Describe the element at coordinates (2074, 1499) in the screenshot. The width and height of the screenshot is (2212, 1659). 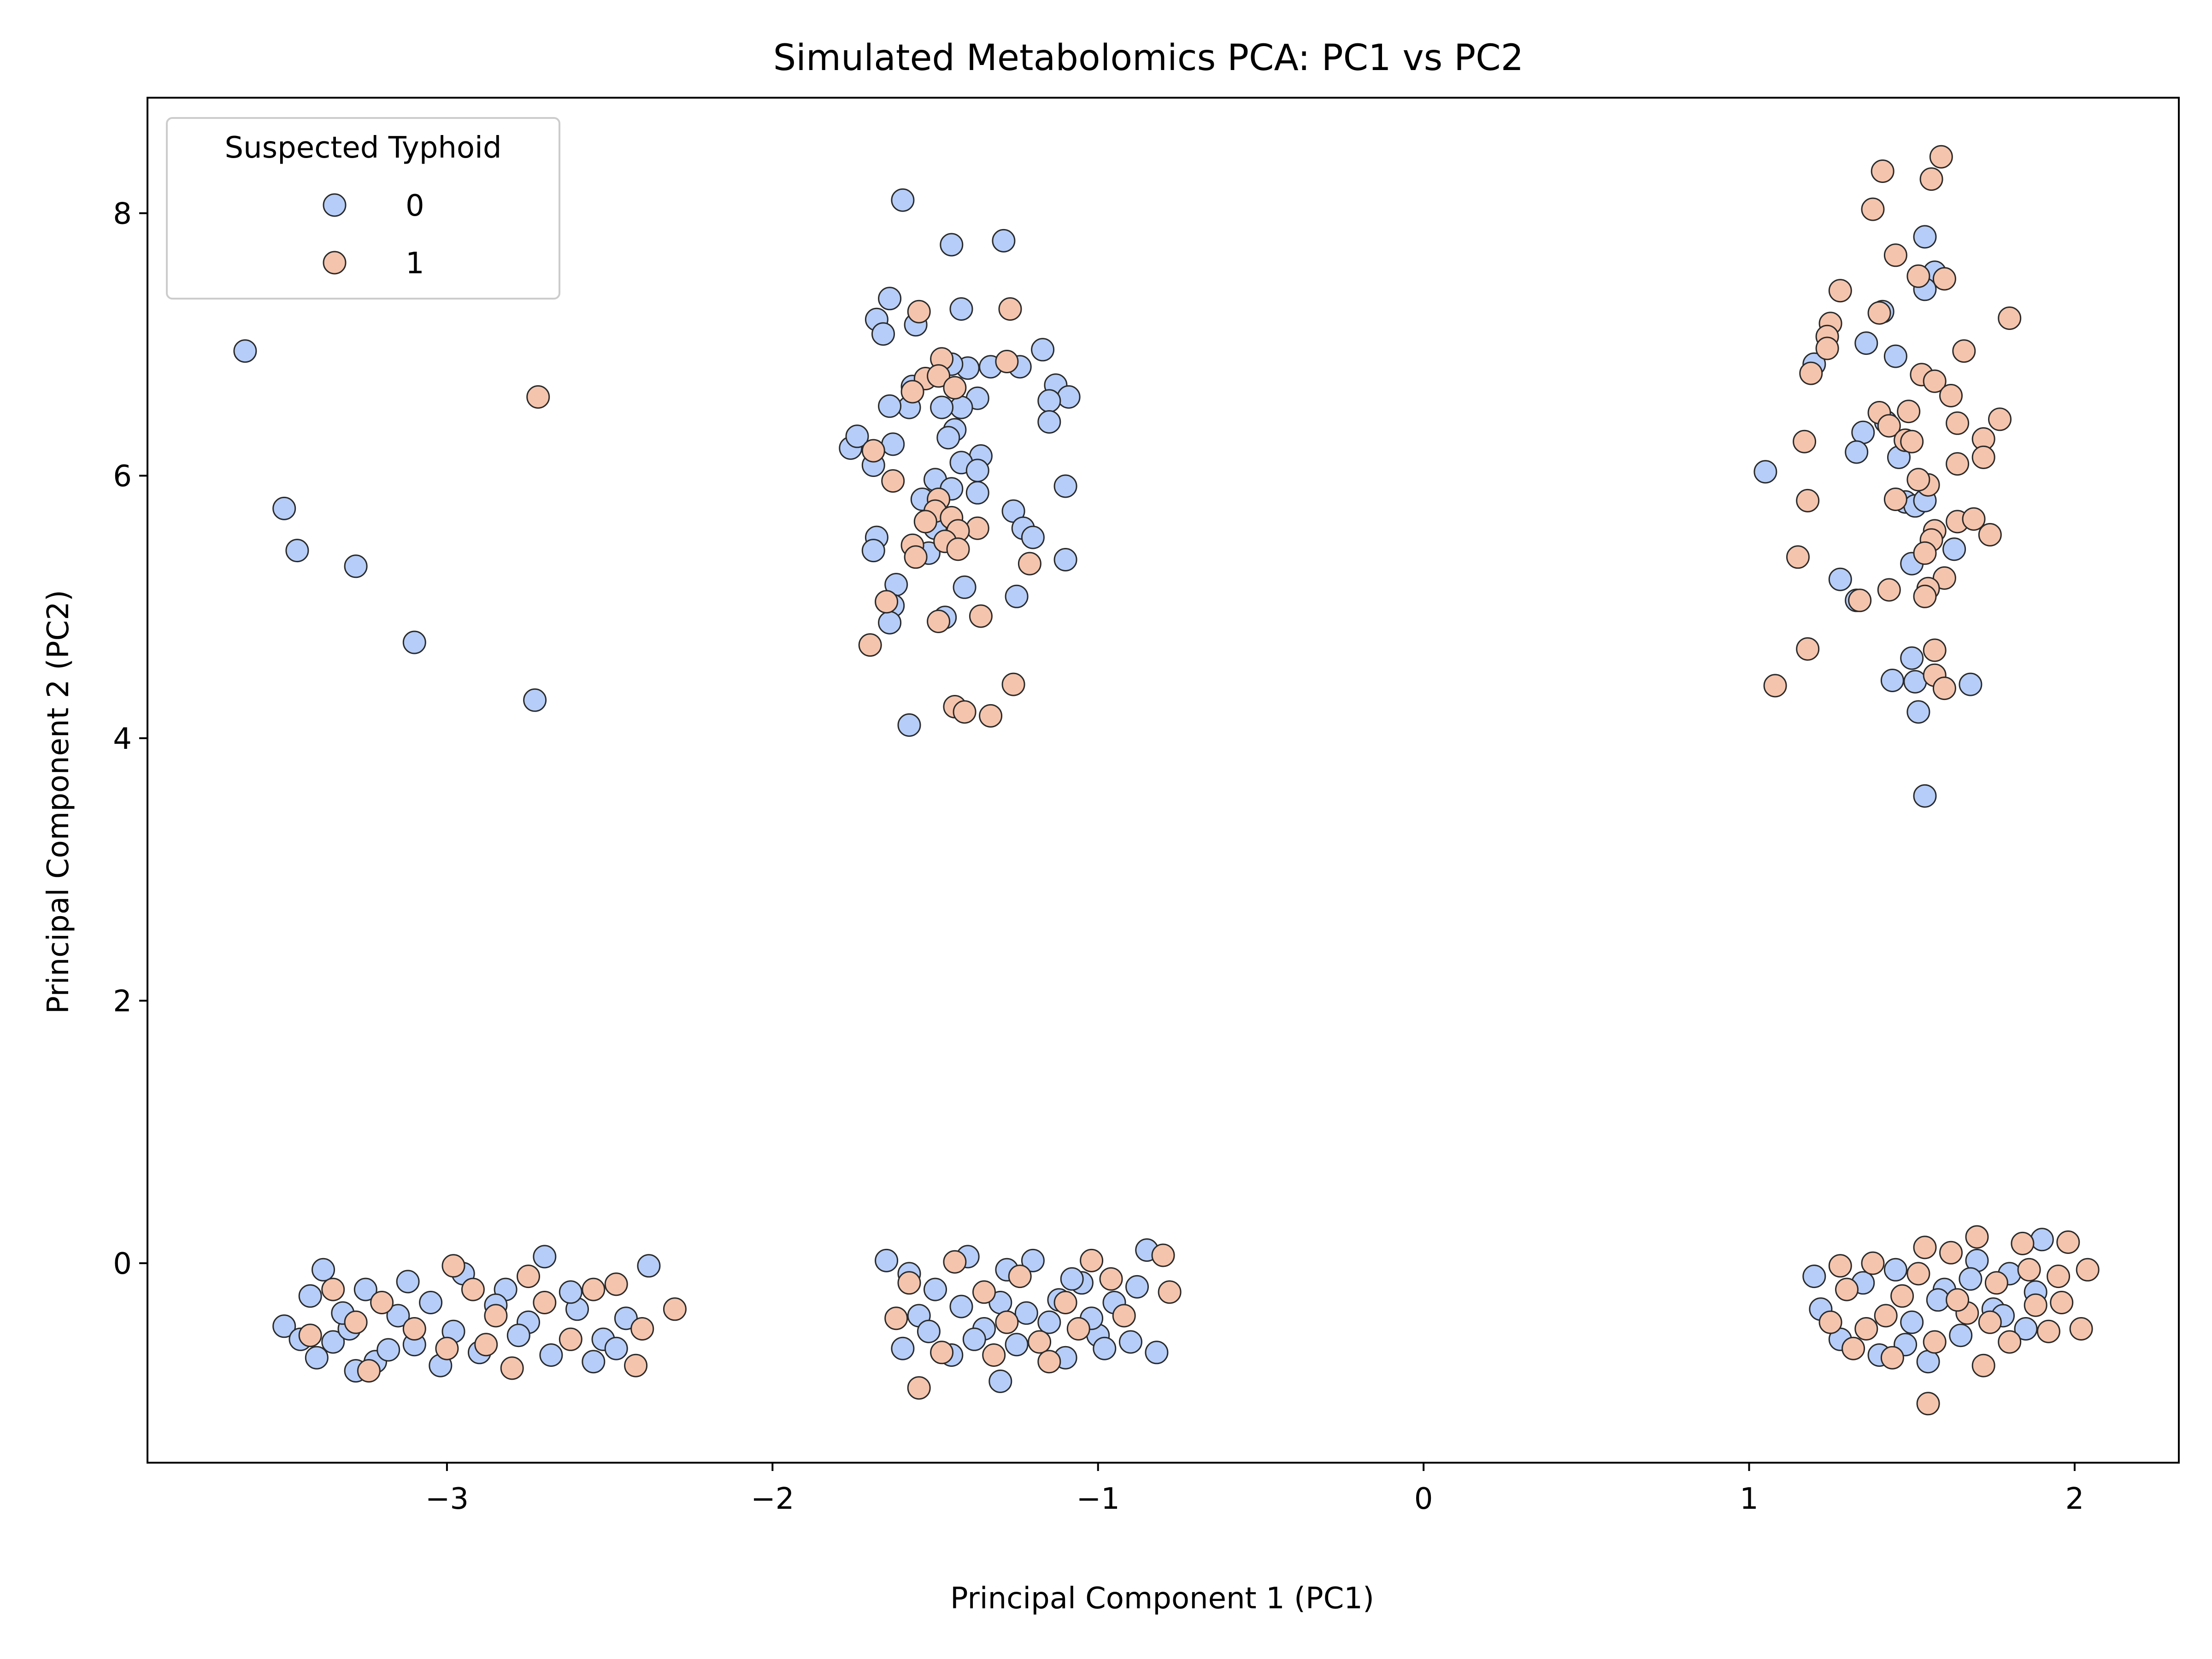
I see `x-tick-label: 2` at that location.